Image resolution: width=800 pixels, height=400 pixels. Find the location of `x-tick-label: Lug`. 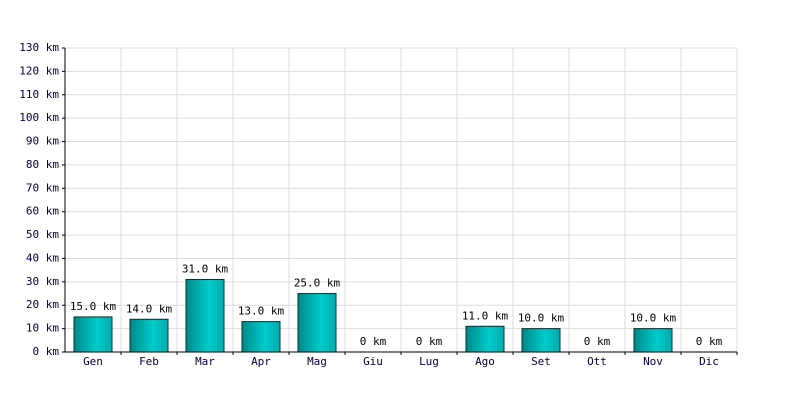

x-tick-label: Lug is located at coordinates (429, 361).